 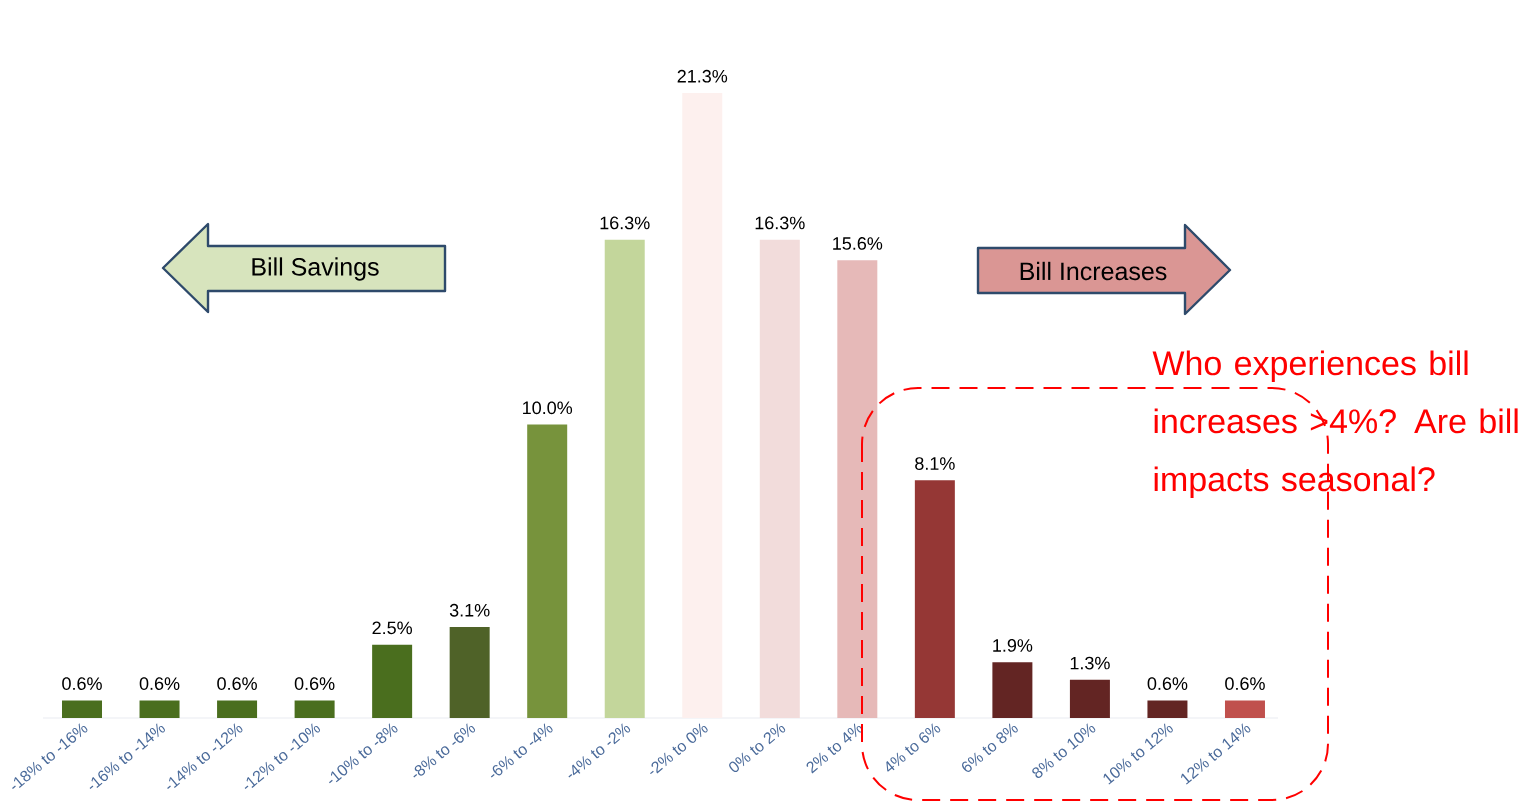 I want to click on x-tick-label: 6% to 8%, so click(x=990, y=747).